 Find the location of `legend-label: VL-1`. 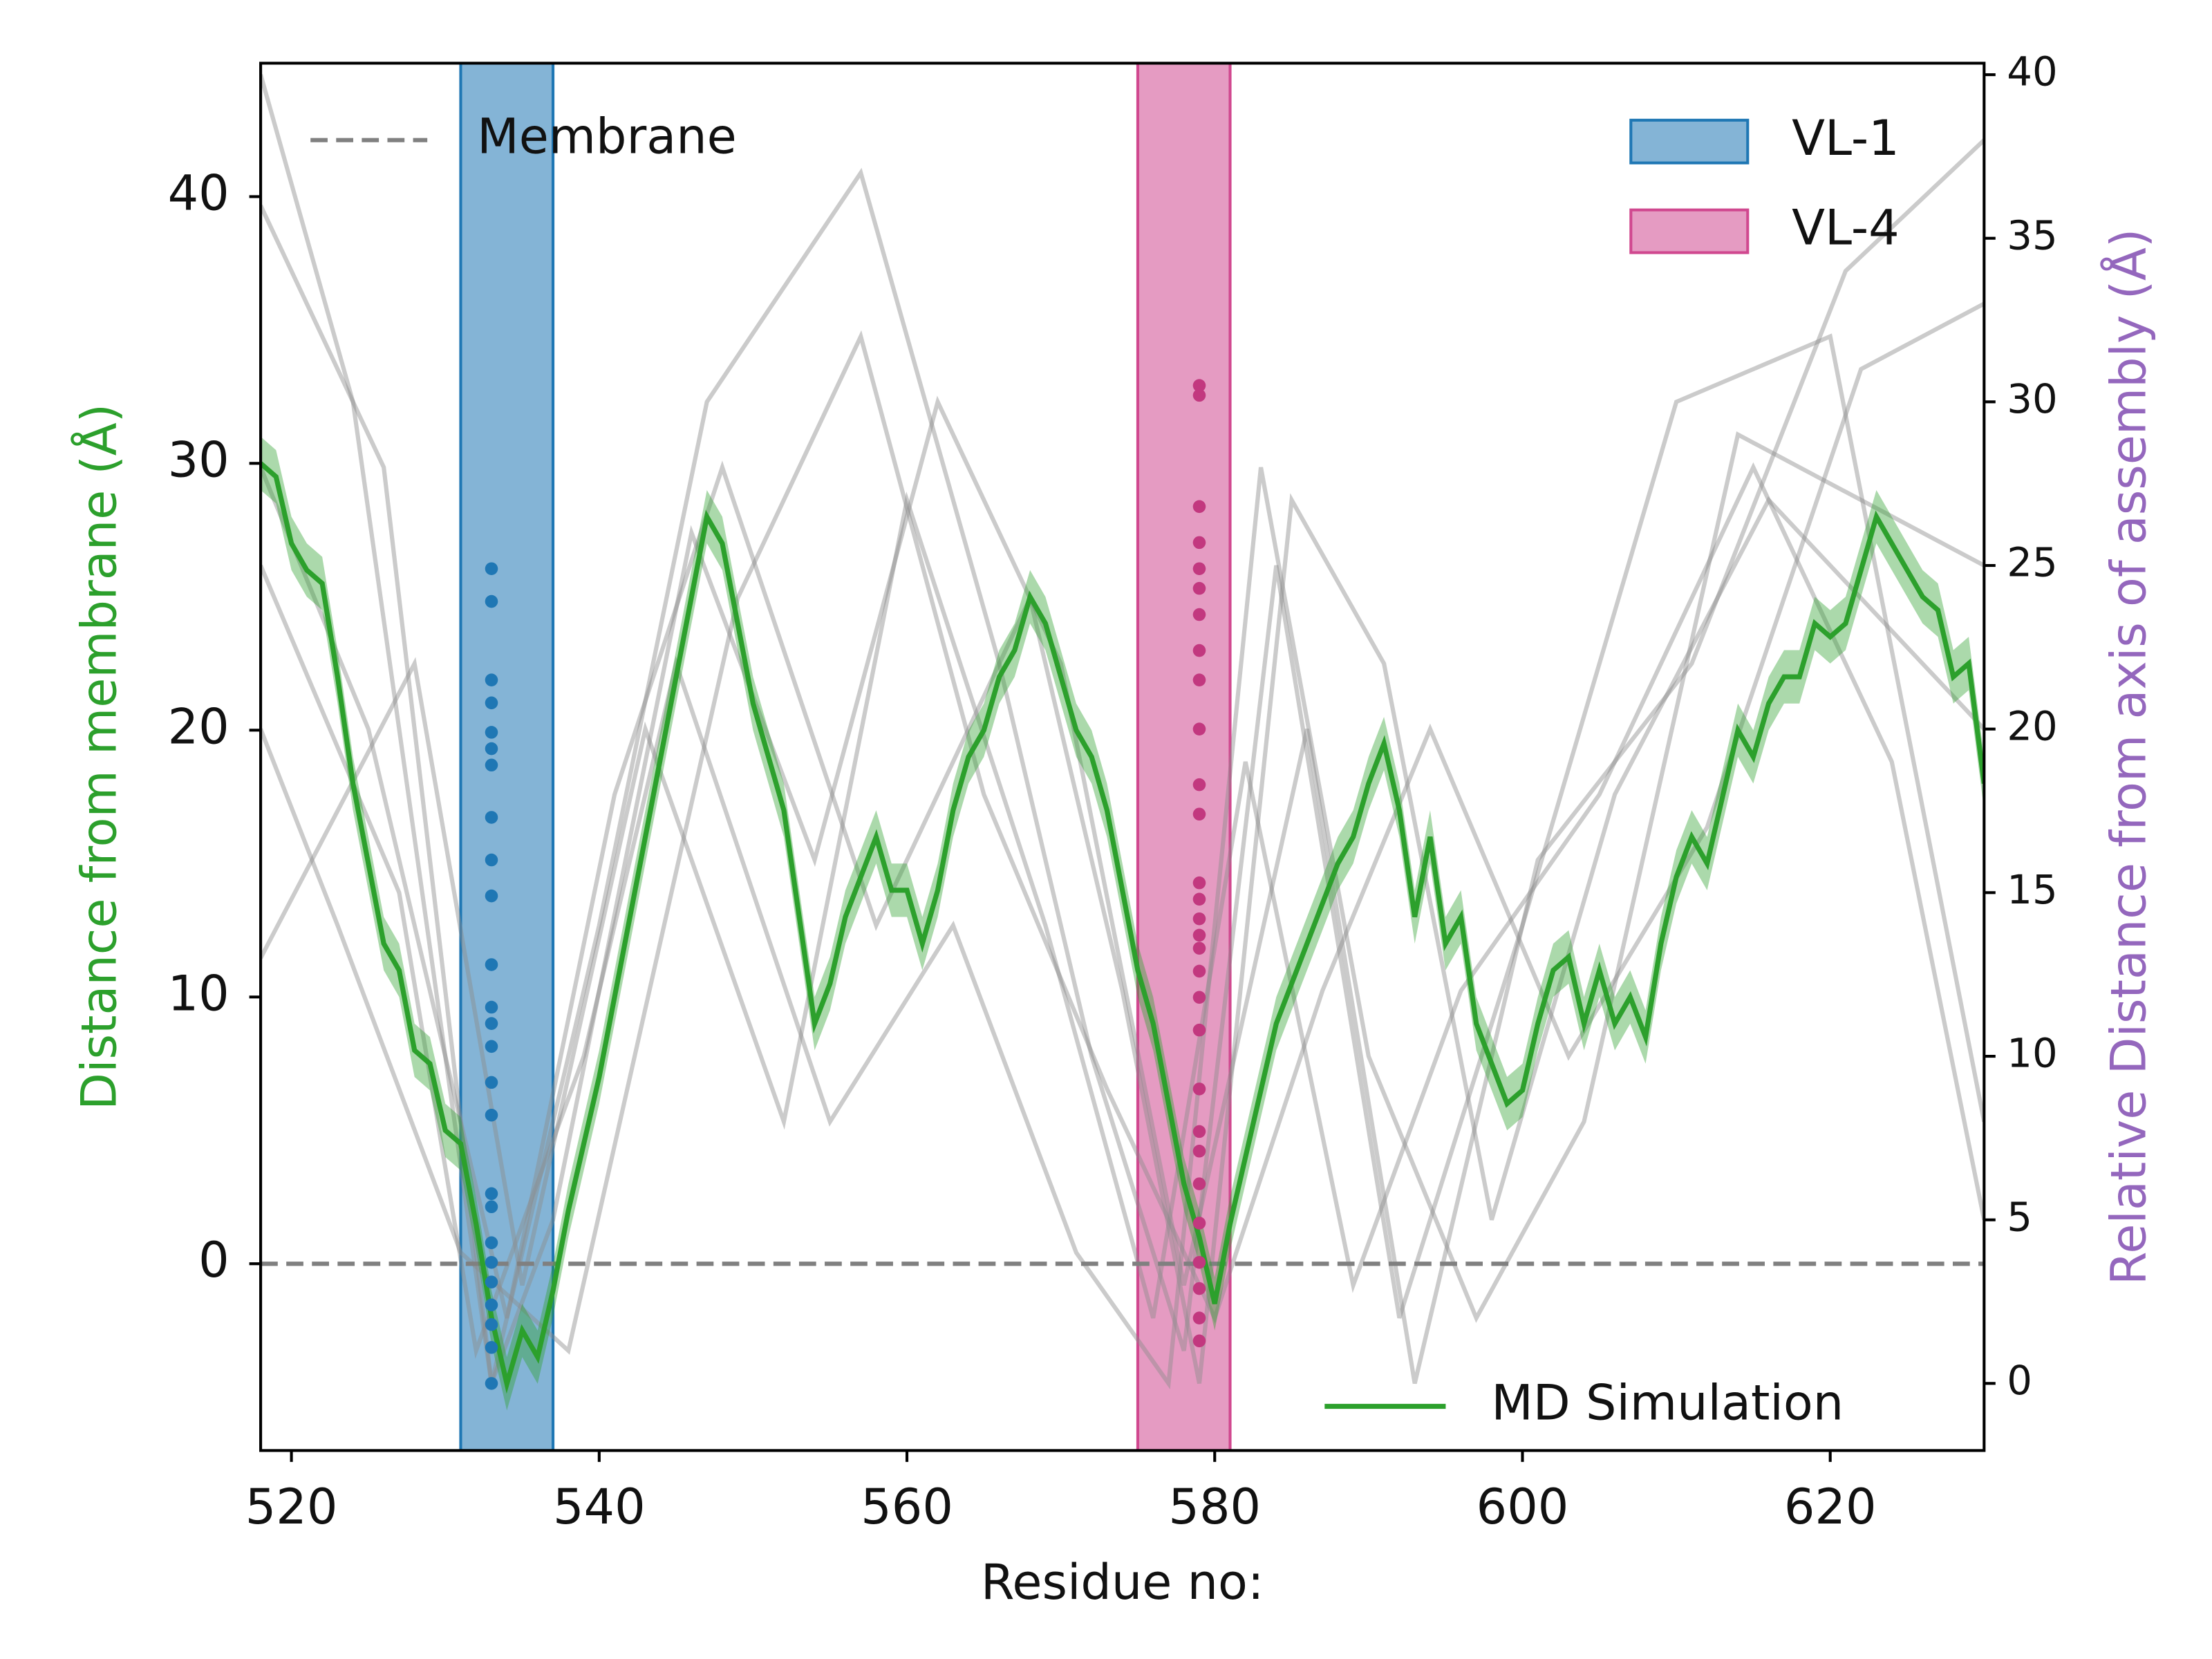

legend-label: VL-1 is located at coordinates (1846, 138).